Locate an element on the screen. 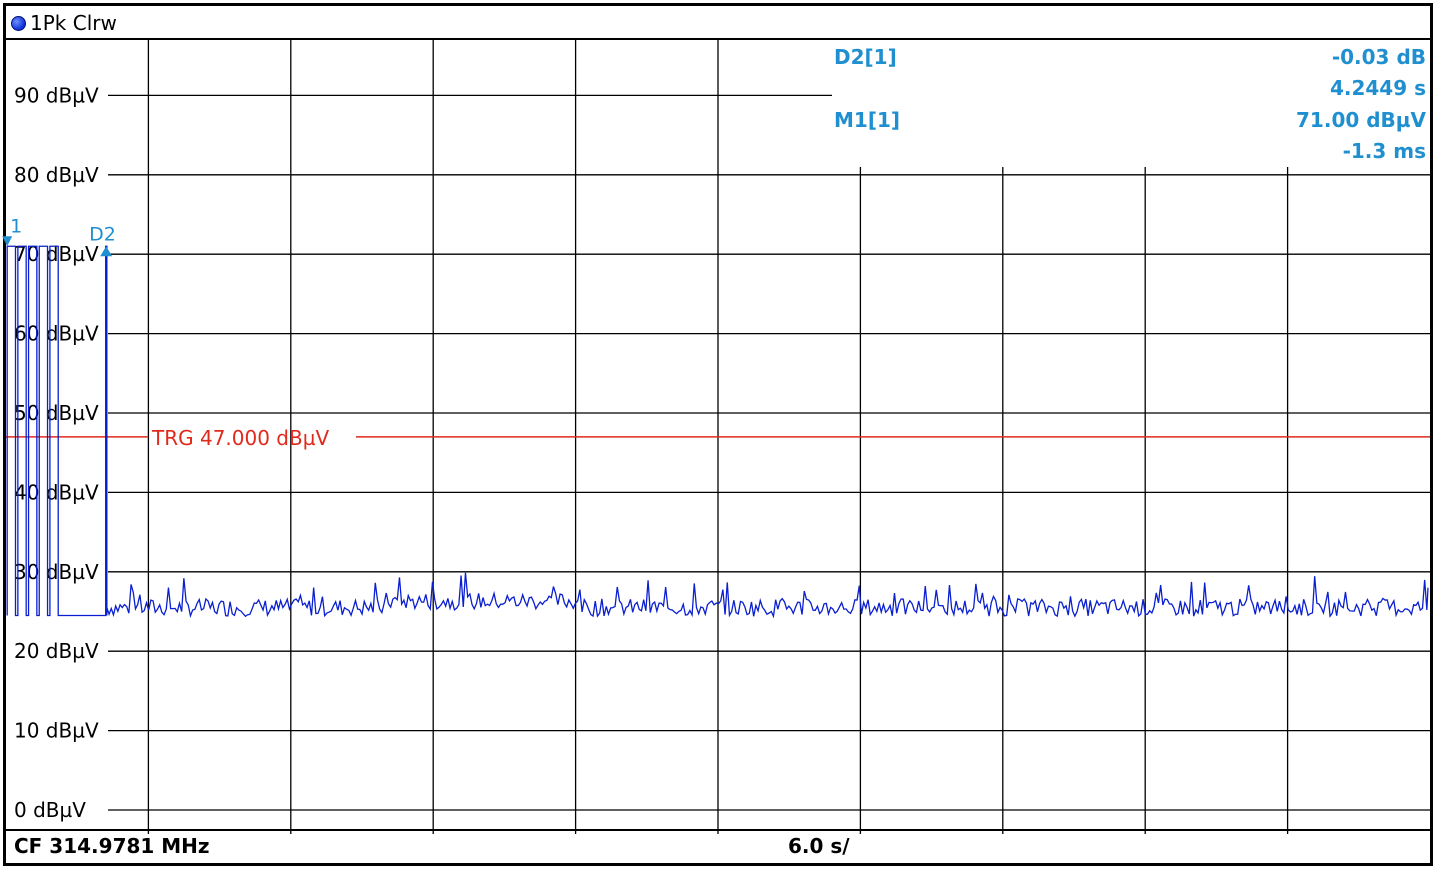  marker-readout-d2-label: D2[1] is located at coordinates (865, 57).